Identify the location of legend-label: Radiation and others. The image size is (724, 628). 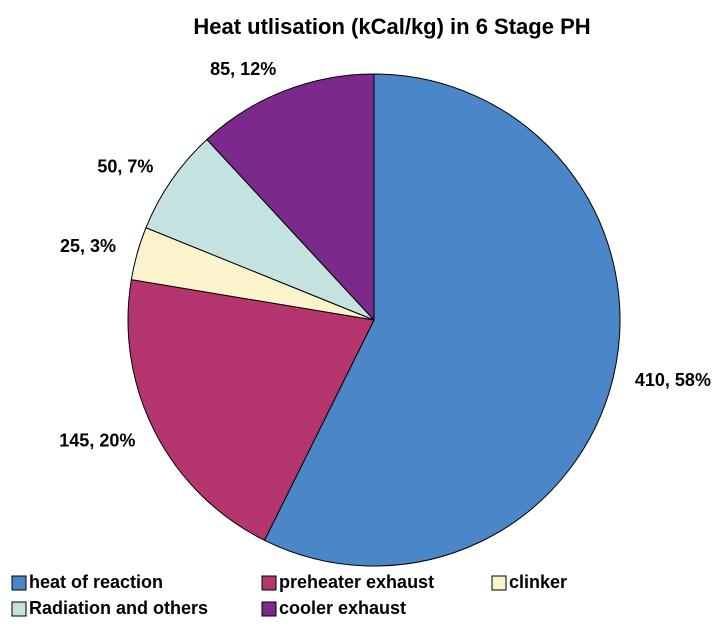
(118, 608).